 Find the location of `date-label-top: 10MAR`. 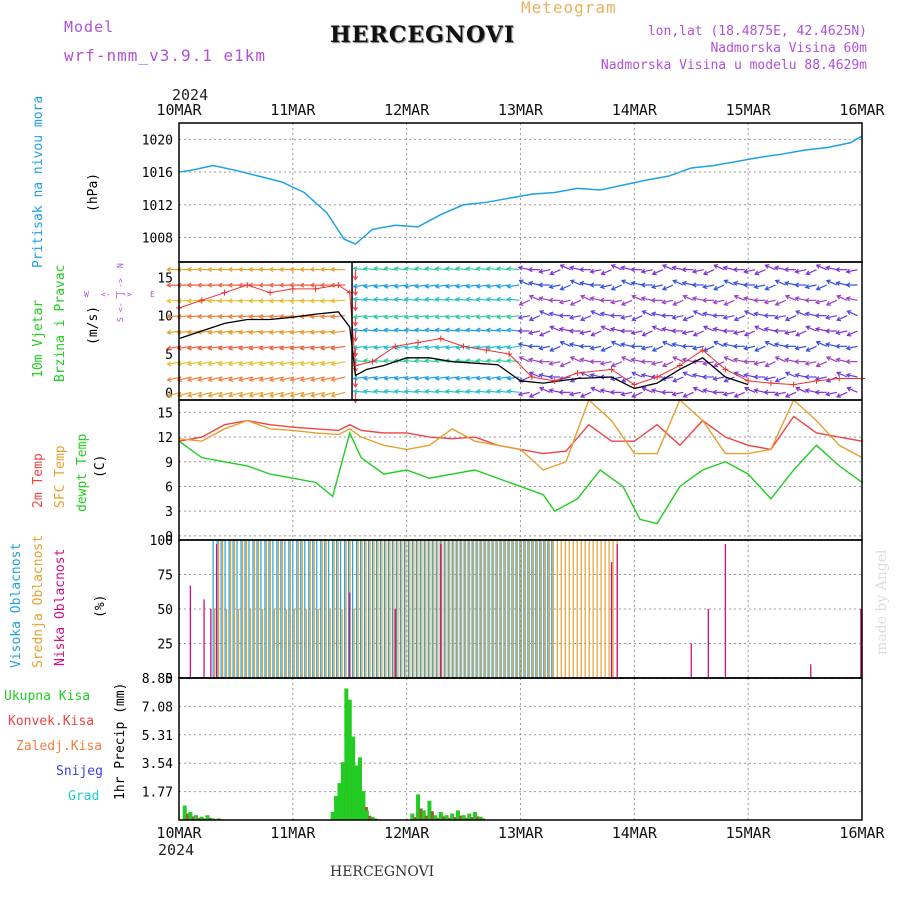

date-label-top: 10MAR is located at coordinates (179, 110).